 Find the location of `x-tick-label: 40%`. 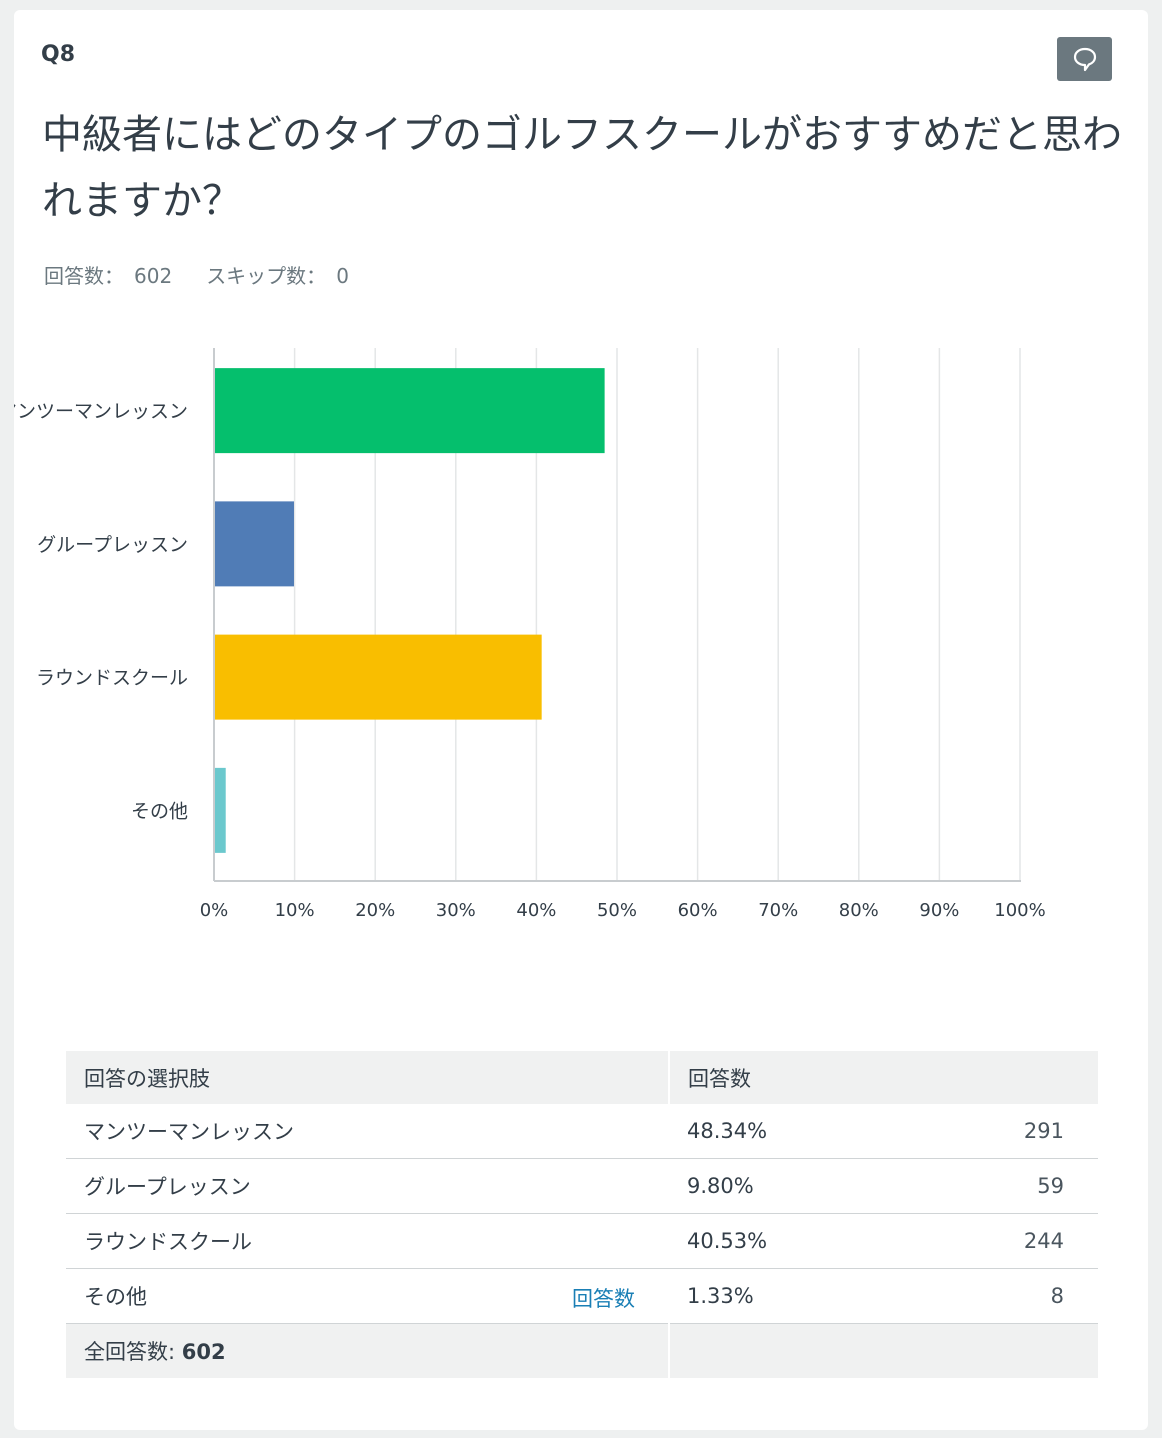

x-tick-label: 40% is located at coordinates (536, 910).